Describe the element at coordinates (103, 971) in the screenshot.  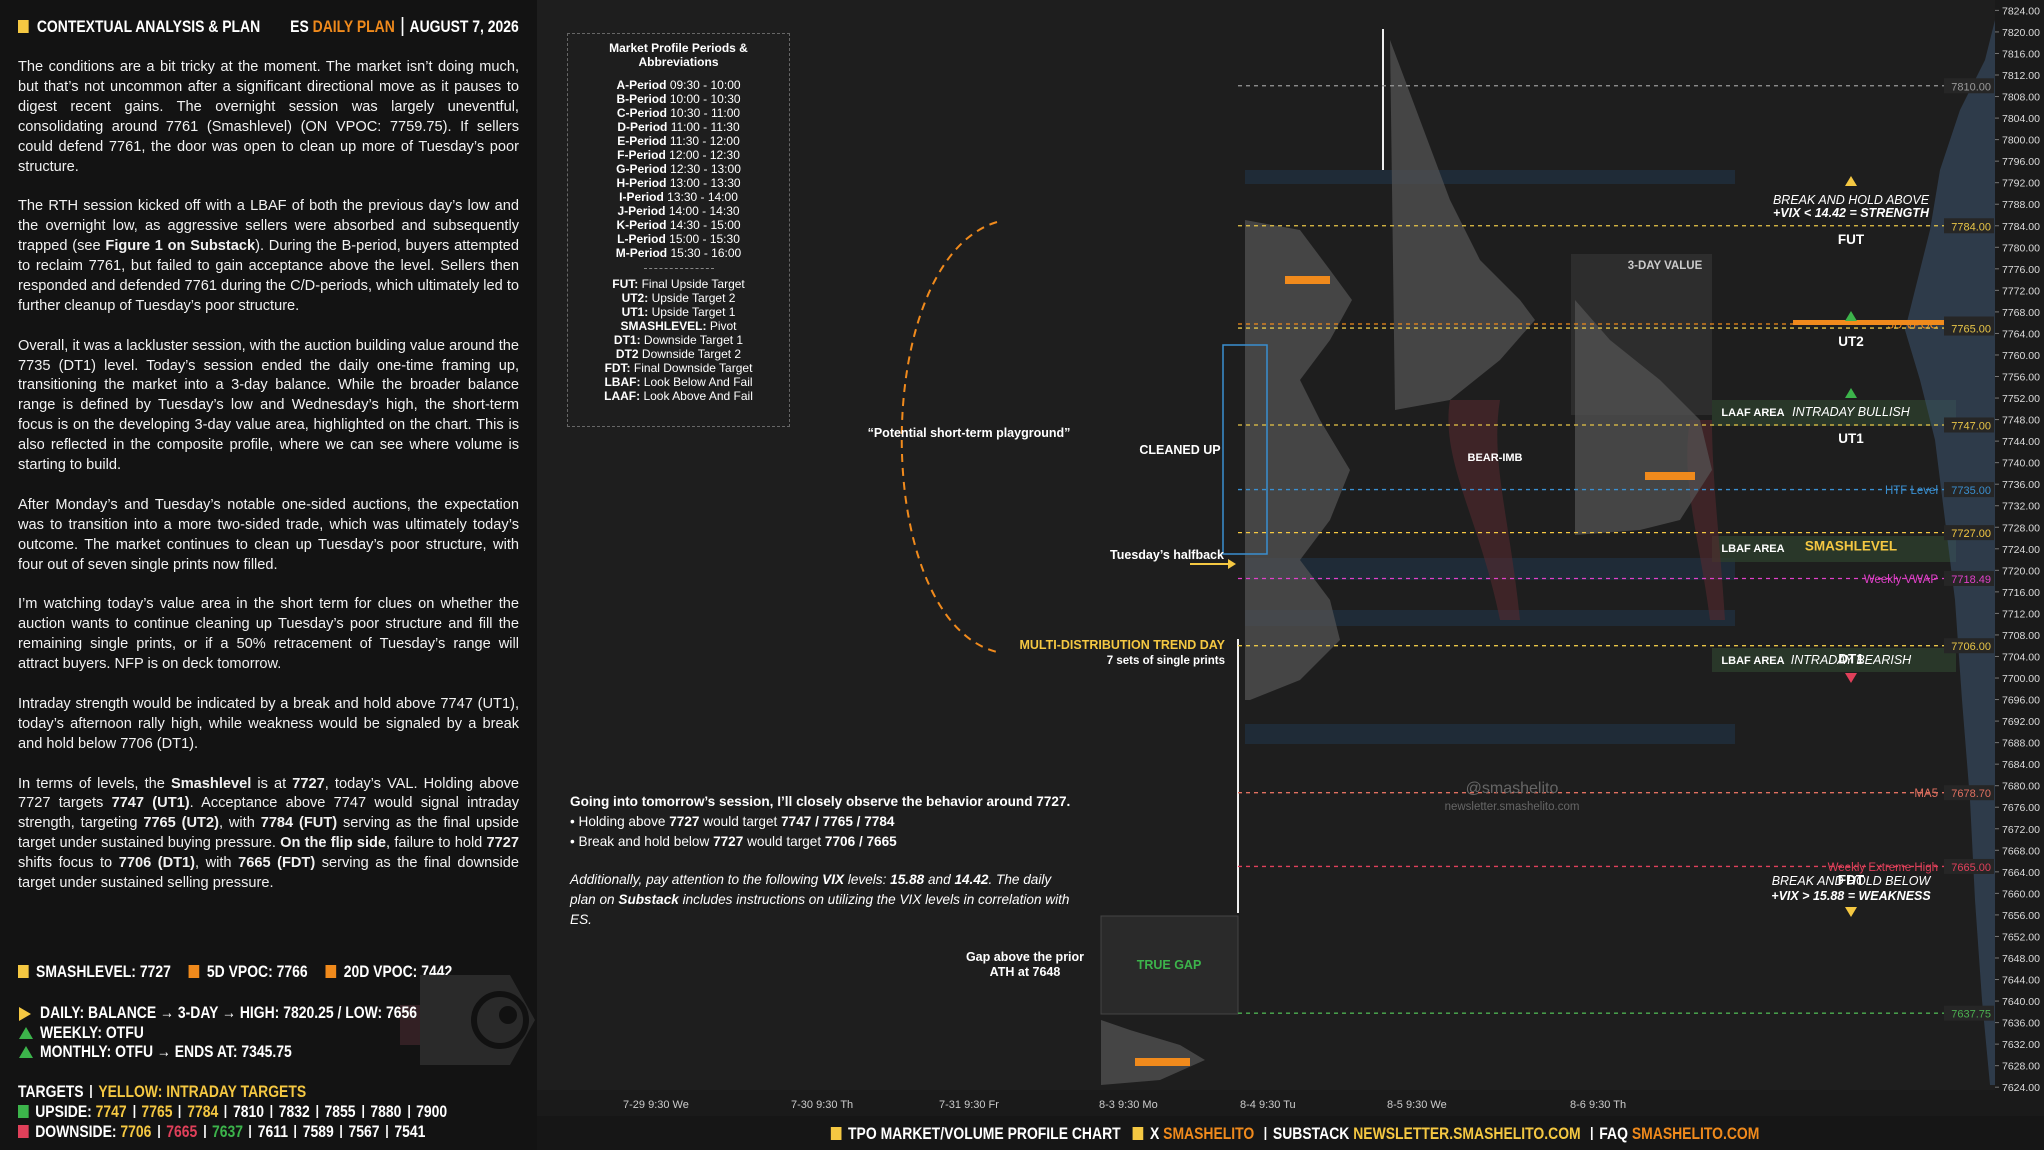
I see `key-level-text: SMASHLEVEL: 7727` at that location.